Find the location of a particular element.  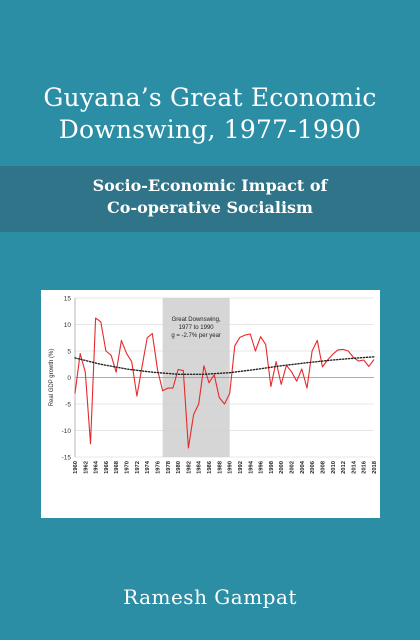

x-tick-label: 1968 is located at coordinates (117, 467).